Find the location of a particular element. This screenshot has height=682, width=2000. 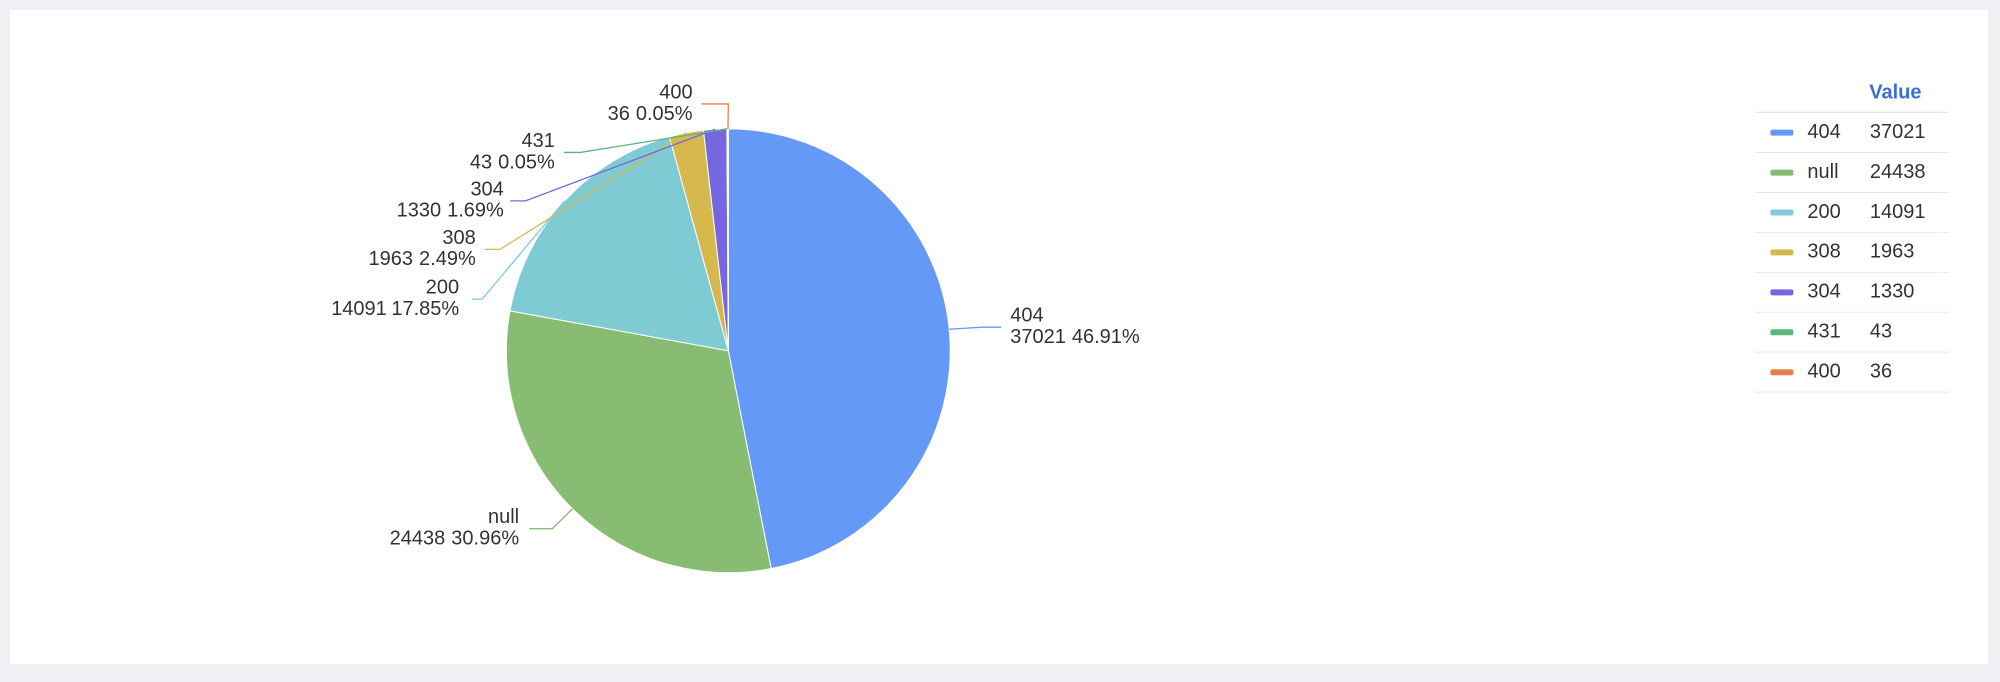

legend-value: 24438 is located at coordinates (1898, 172).